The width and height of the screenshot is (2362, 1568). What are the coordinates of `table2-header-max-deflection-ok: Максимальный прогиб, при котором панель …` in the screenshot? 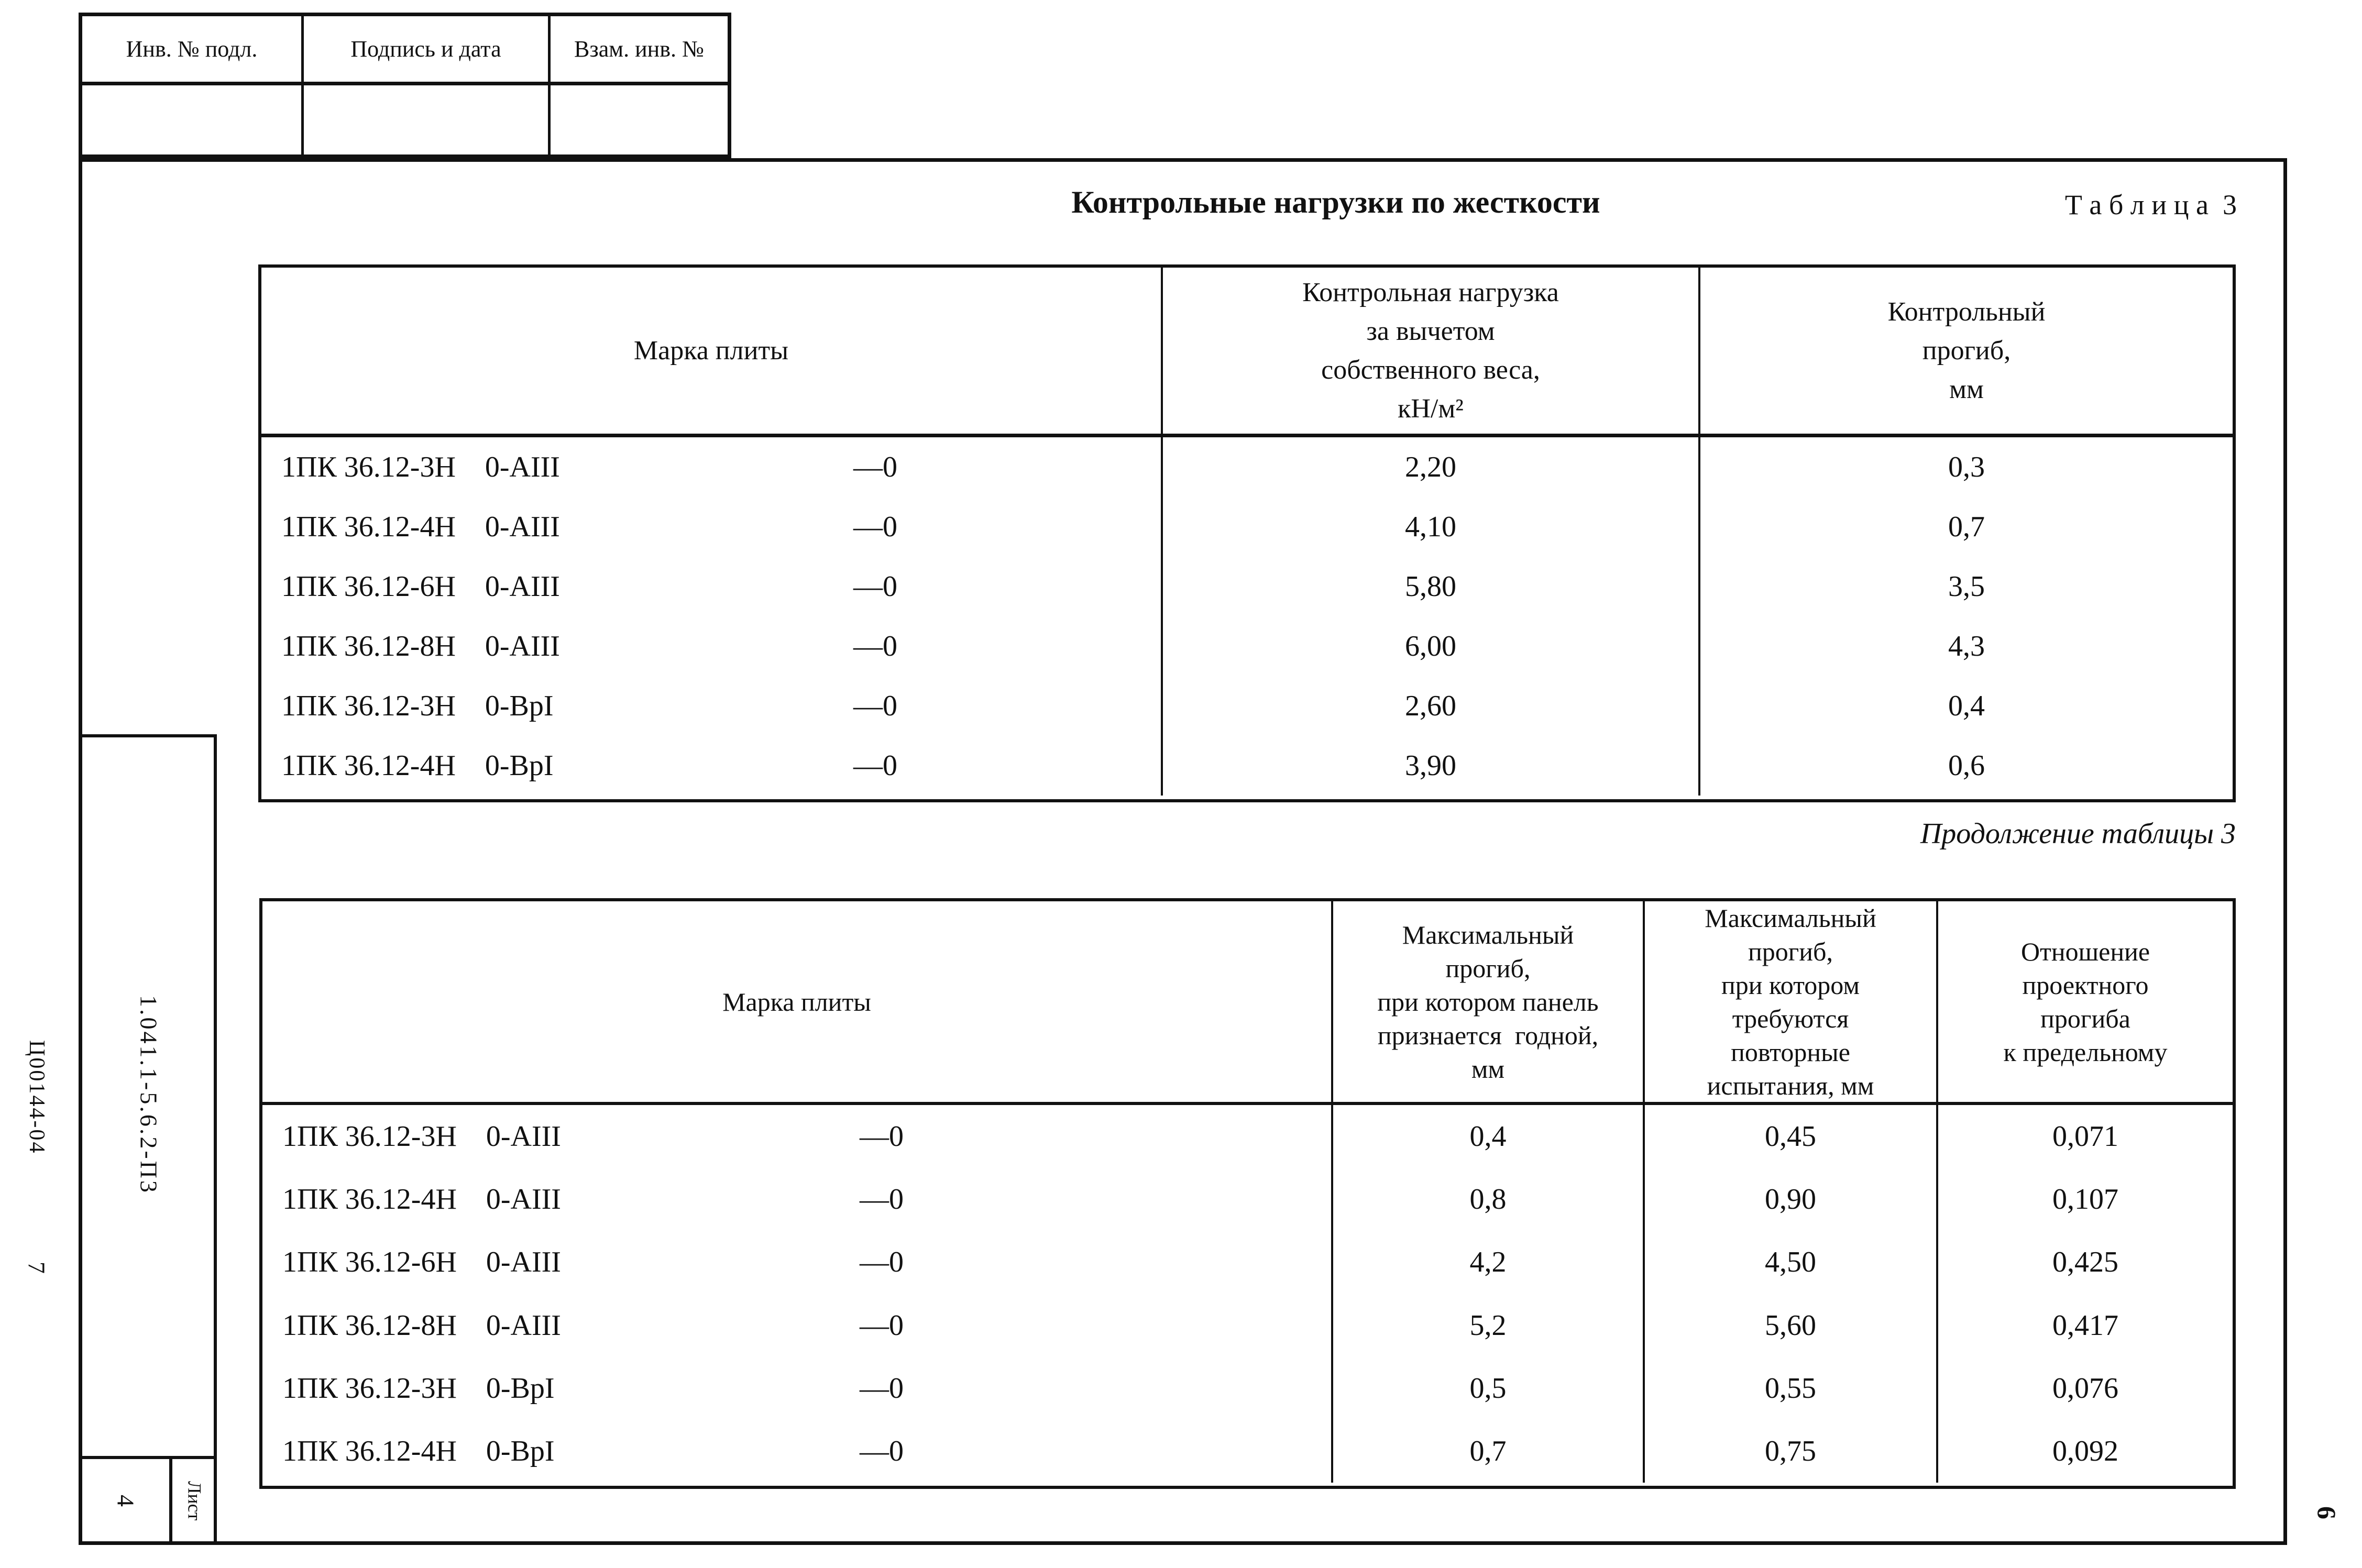 It's located at (1489, 1001).